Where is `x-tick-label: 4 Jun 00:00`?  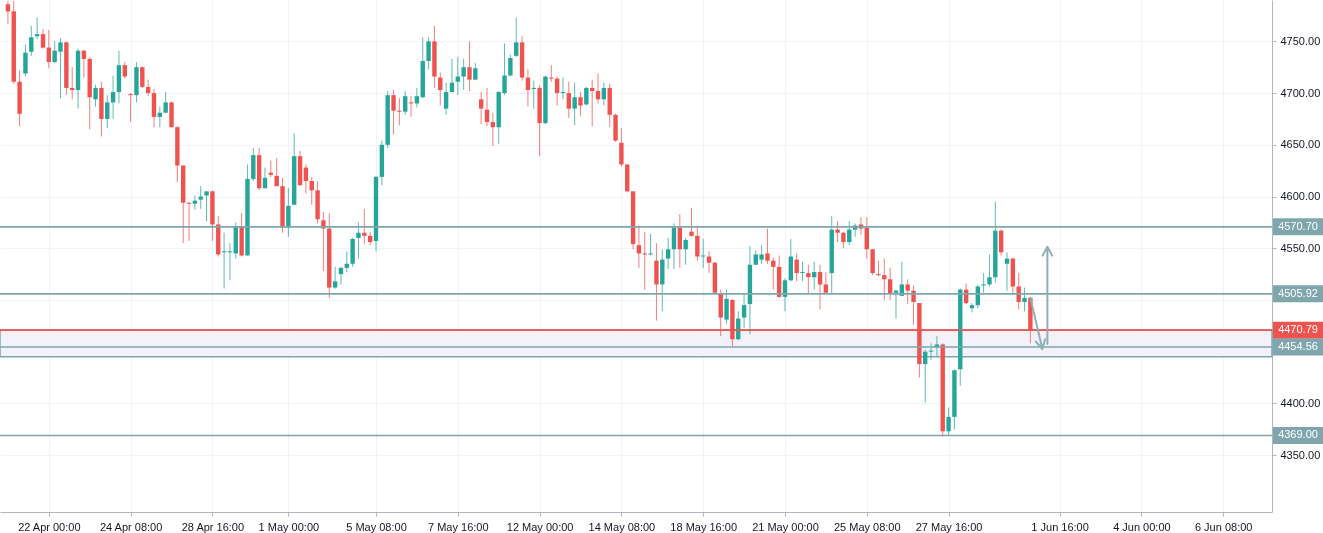
x-tick-label: 4 Jun 00:00 is located at coordinates (1142, 526).